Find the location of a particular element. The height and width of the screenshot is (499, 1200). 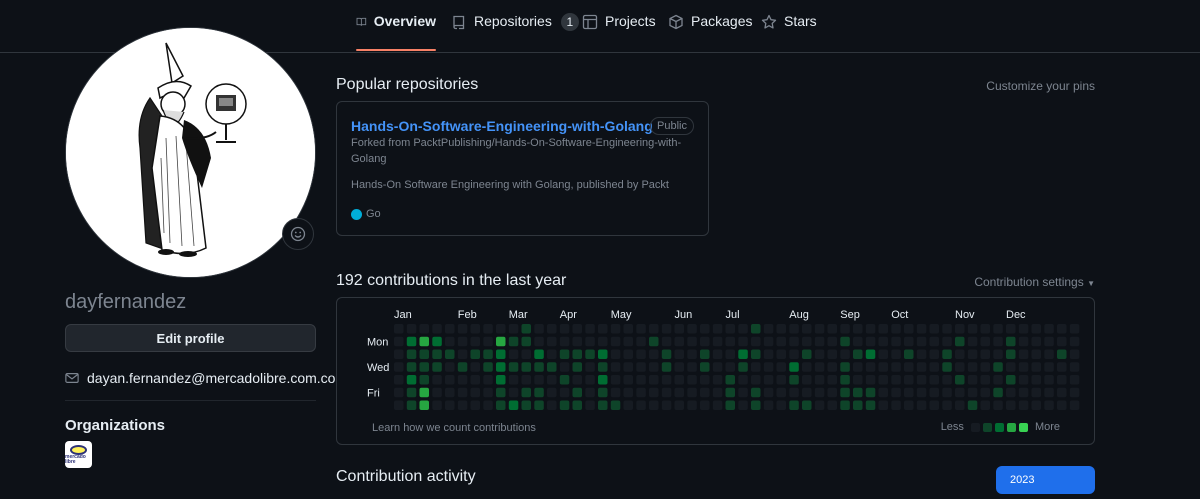

edit-profile-button: Edit profile is located at coordinates (190, 338).